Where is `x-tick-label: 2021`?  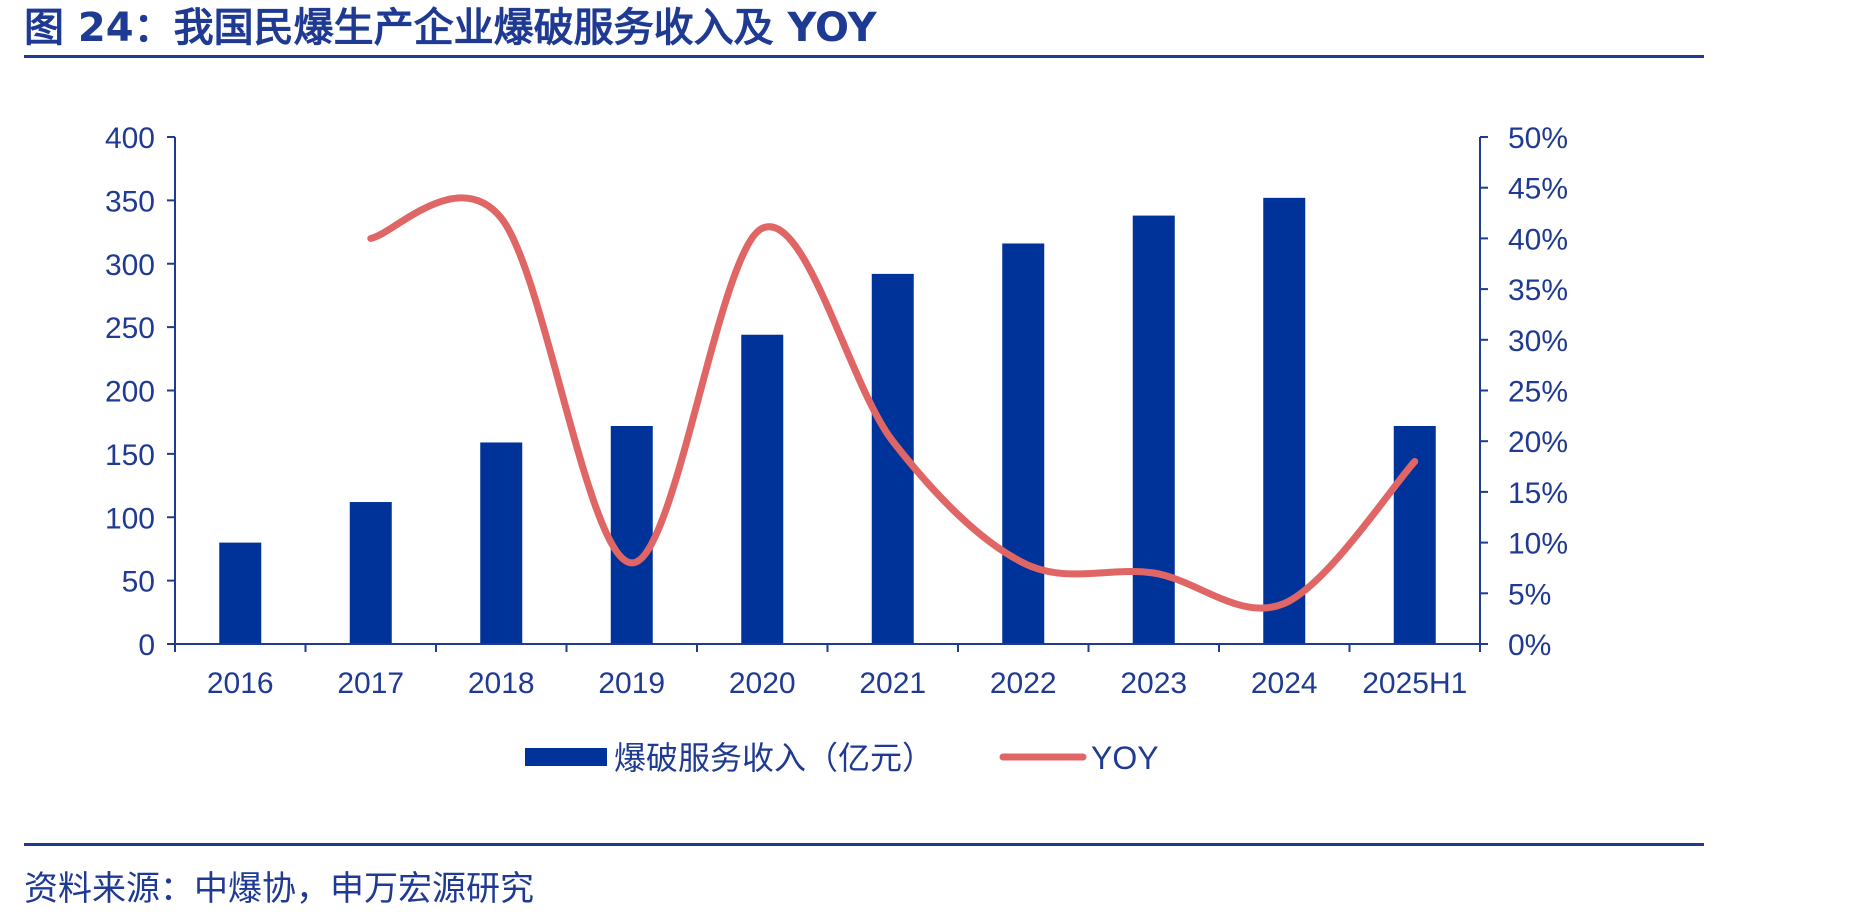
x-tick-label: 2021 is located at coordinates (892, 683).